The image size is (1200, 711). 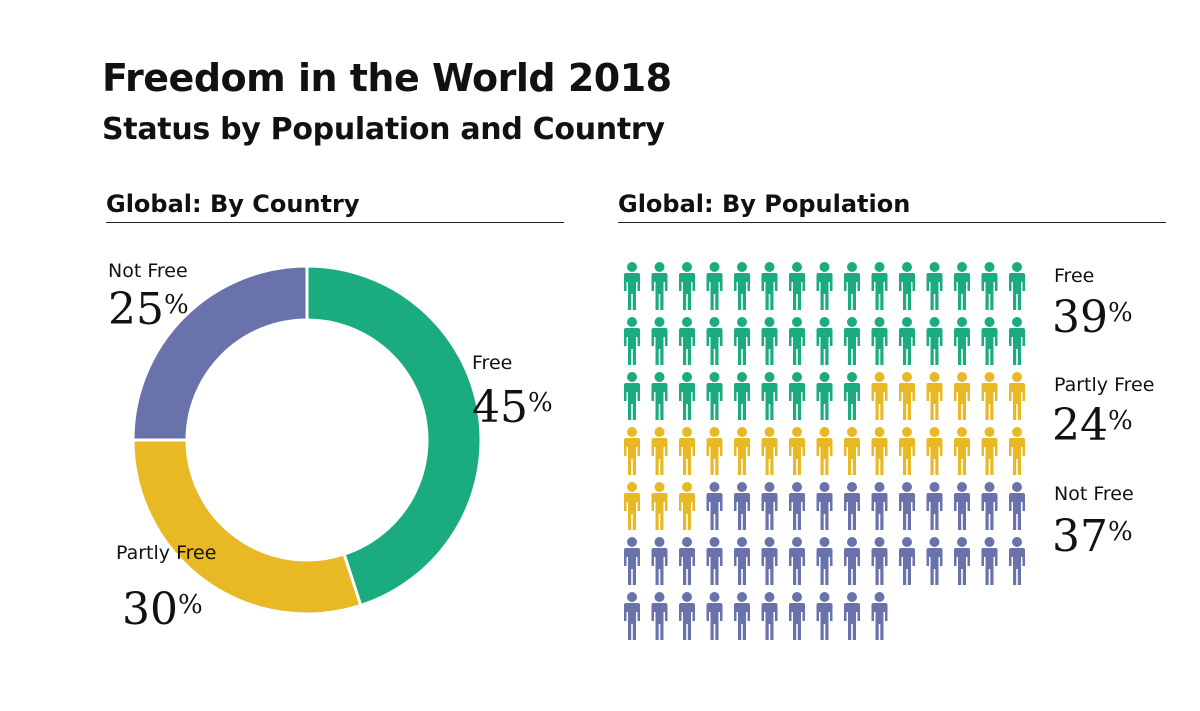 I want to click on not-free-country-value: 25%, so click(x=148, y=309).